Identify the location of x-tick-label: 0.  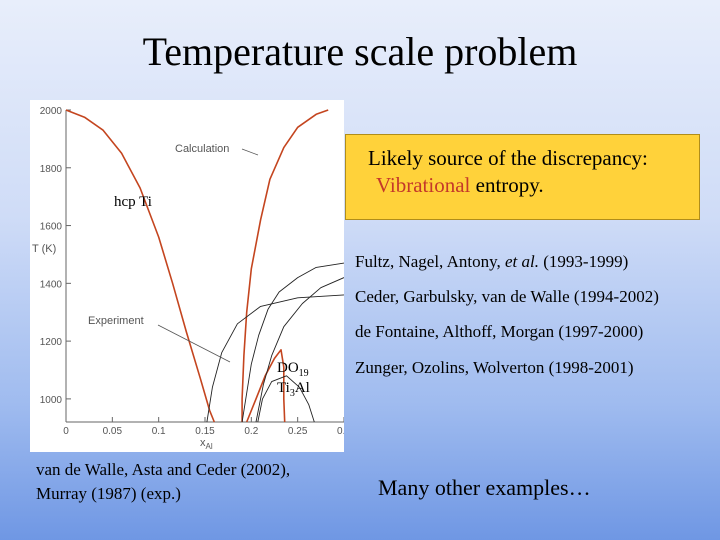
(66, 431).